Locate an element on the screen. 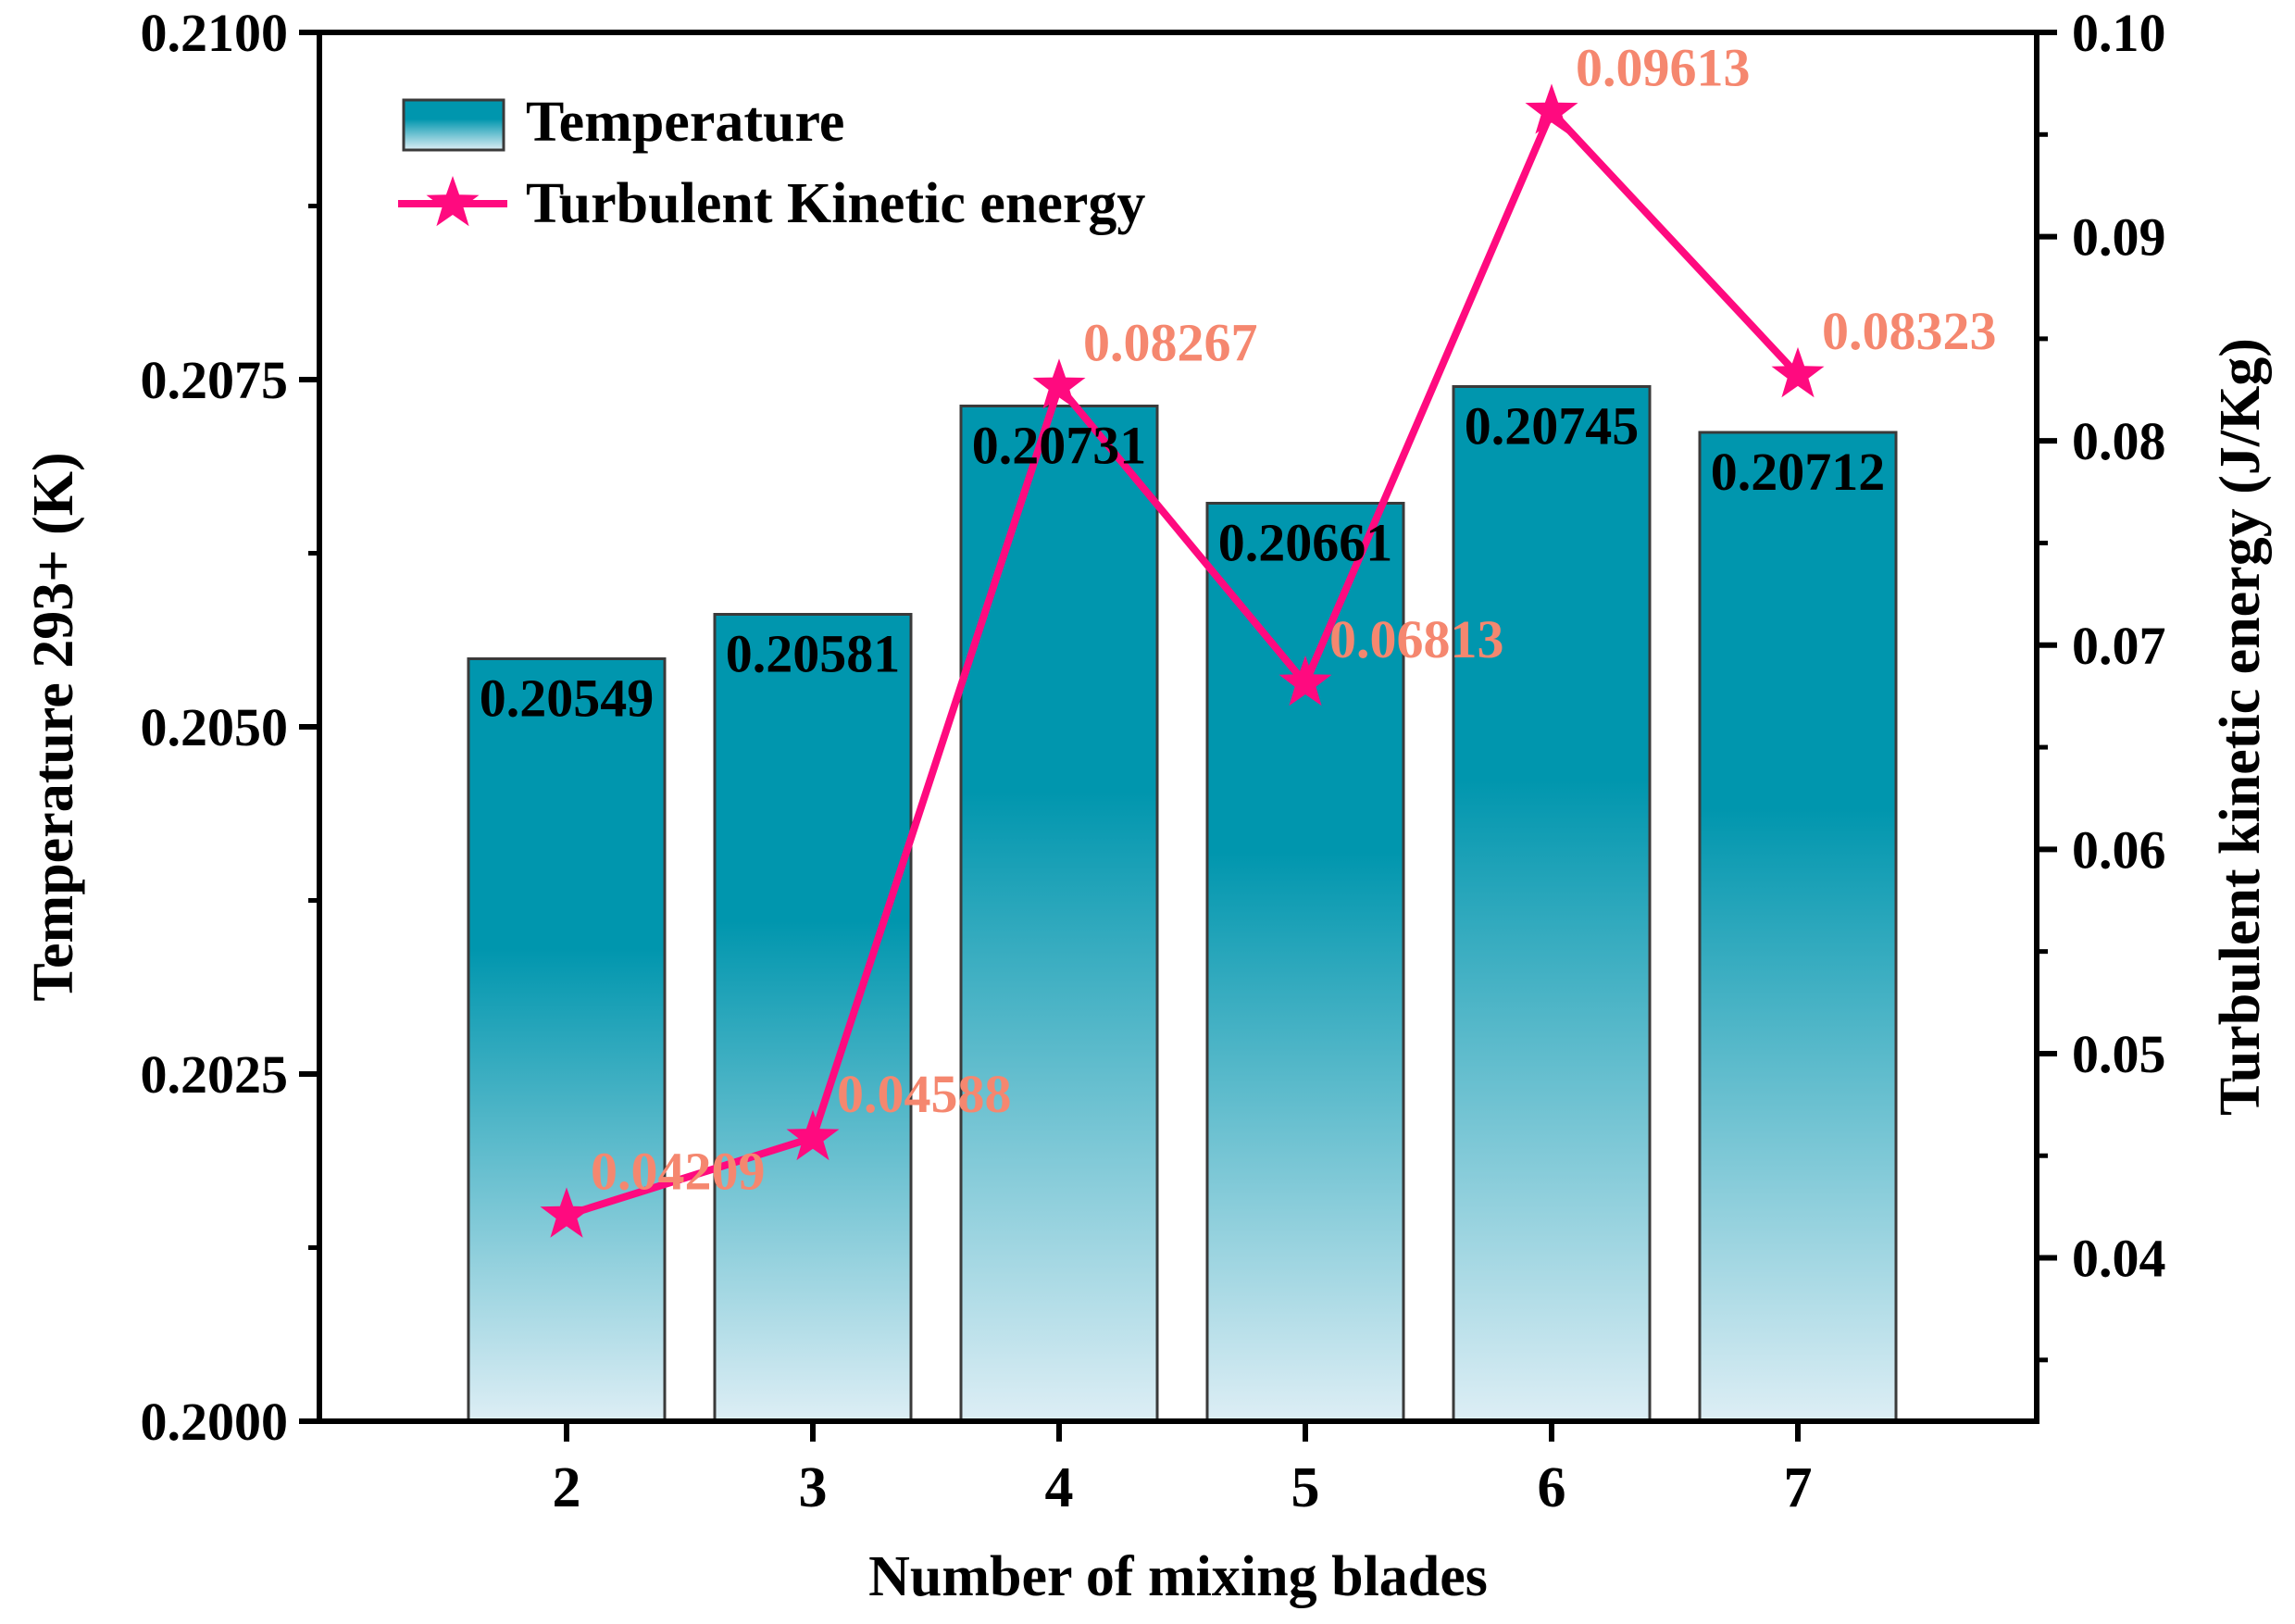 Image resolution: width=2295 pixels, height=1624 pixels. y-left-tick-label-0.2050: 0.2050 is located at coordinates (215, 727).